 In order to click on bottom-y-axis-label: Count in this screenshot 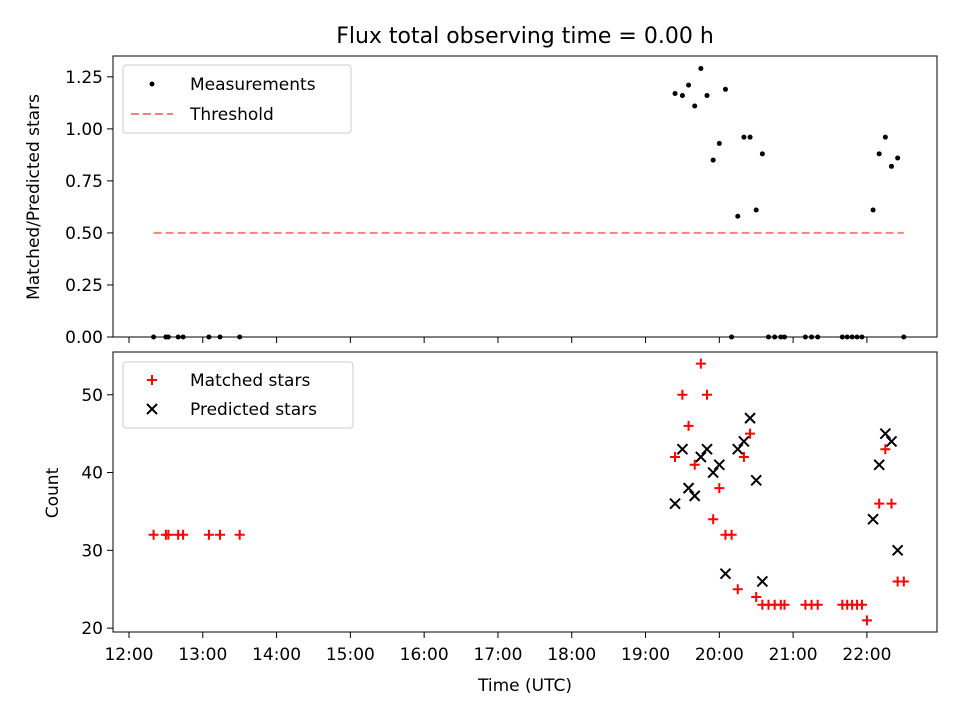, I will do `click(53, 492)`.